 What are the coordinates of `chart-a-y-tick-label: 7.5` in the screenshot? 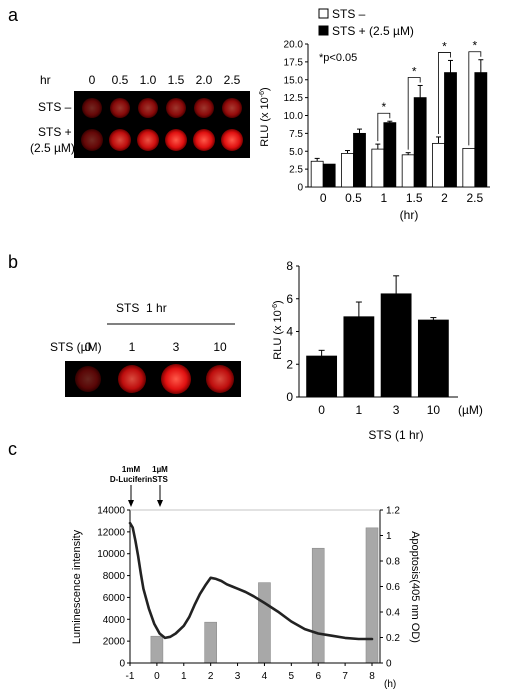 It's located at (296, 134).